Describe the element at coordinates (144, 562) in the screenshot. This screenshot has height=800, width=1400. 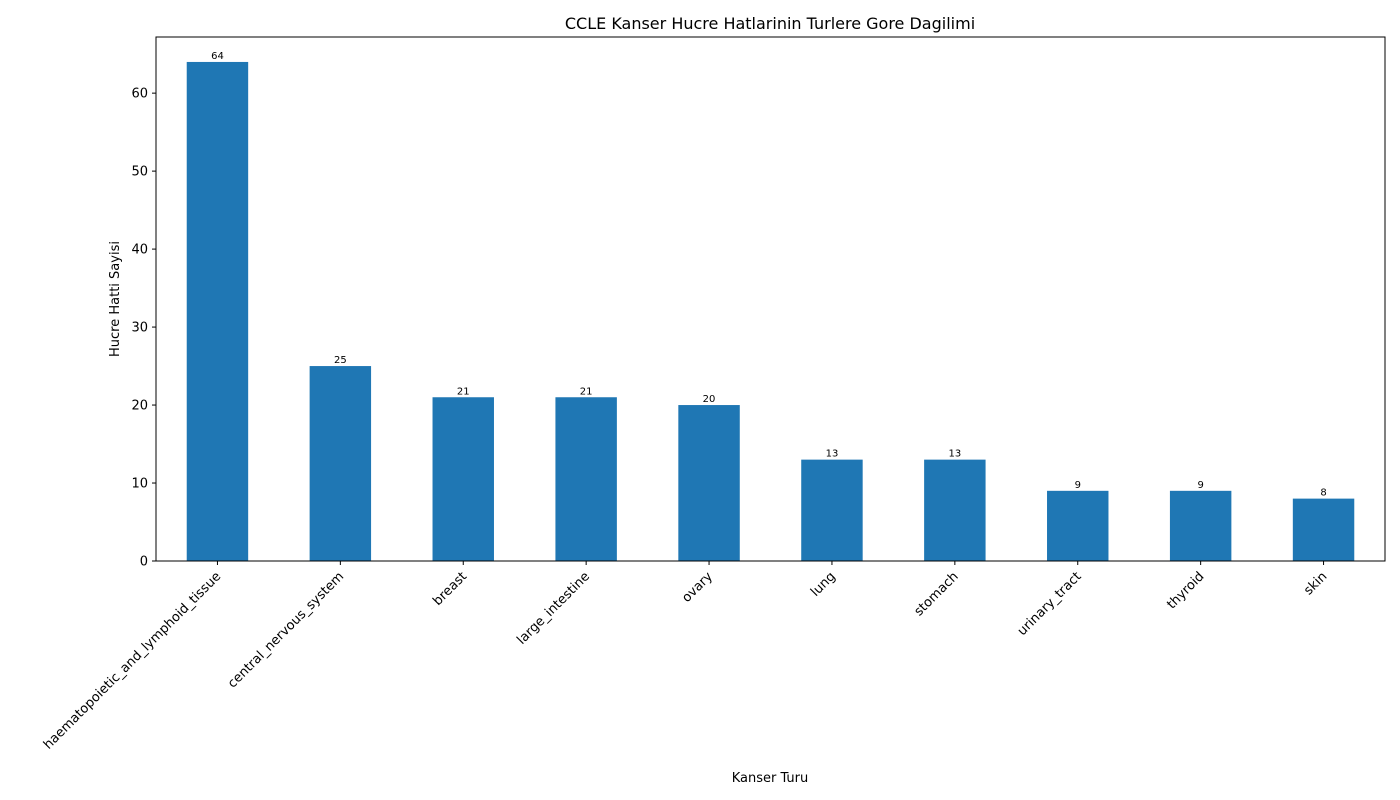
I see `y-tick-label: 0` at that location.